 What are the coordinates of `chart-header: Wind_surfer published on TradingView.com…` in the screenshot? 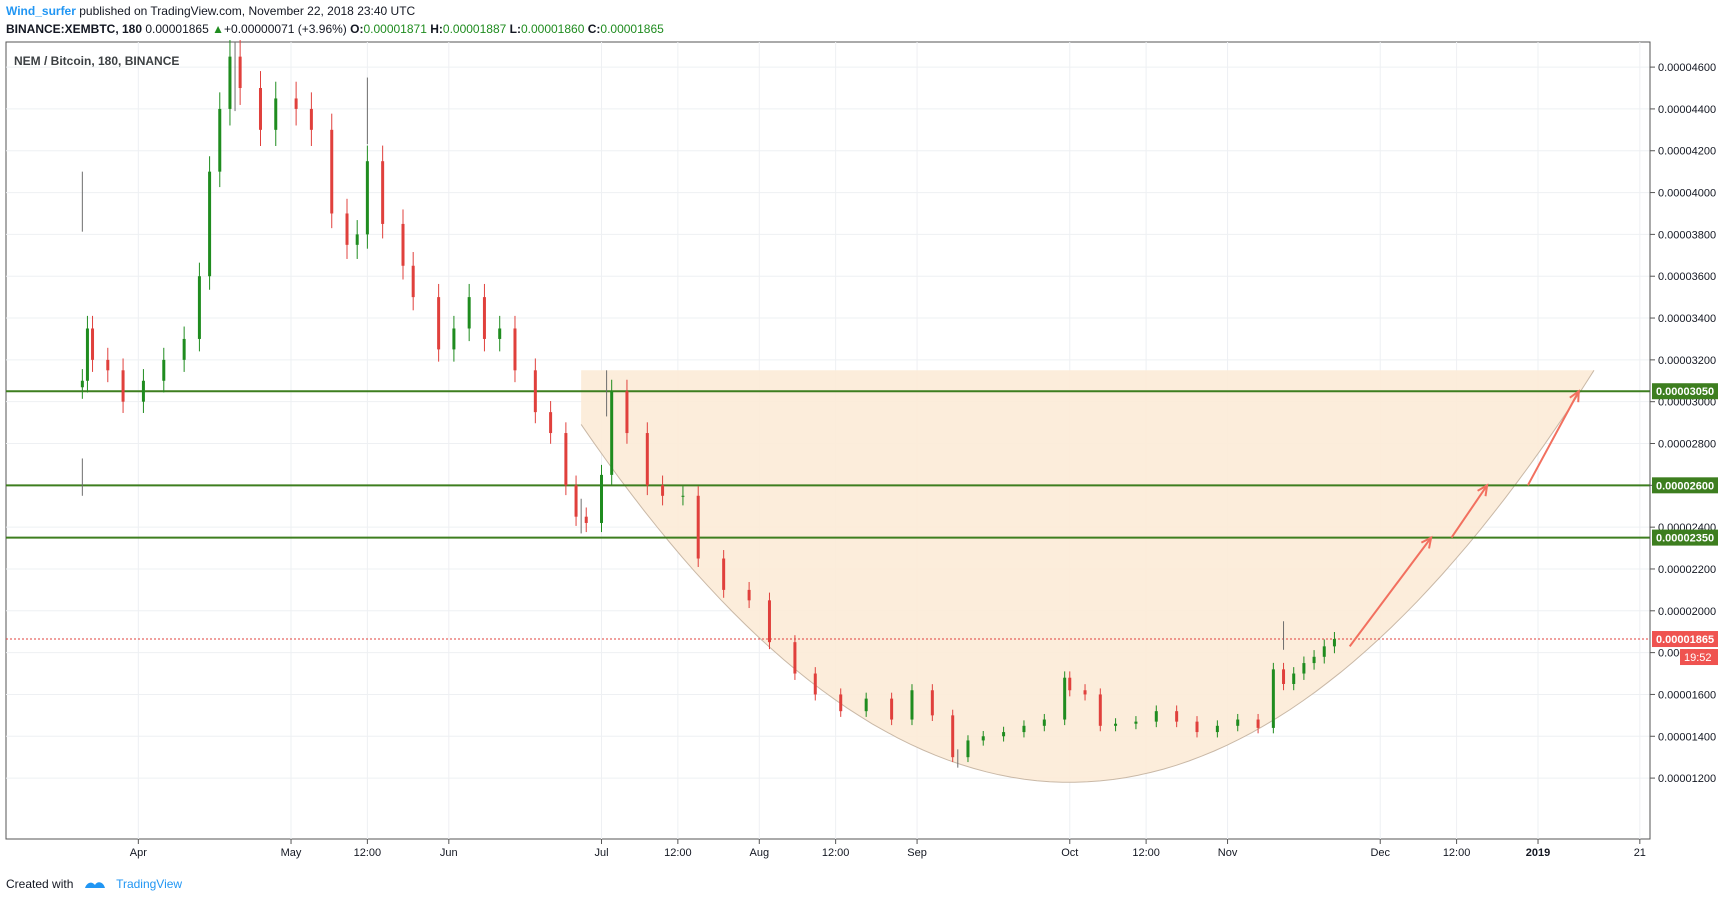 It's located at (861, 21).